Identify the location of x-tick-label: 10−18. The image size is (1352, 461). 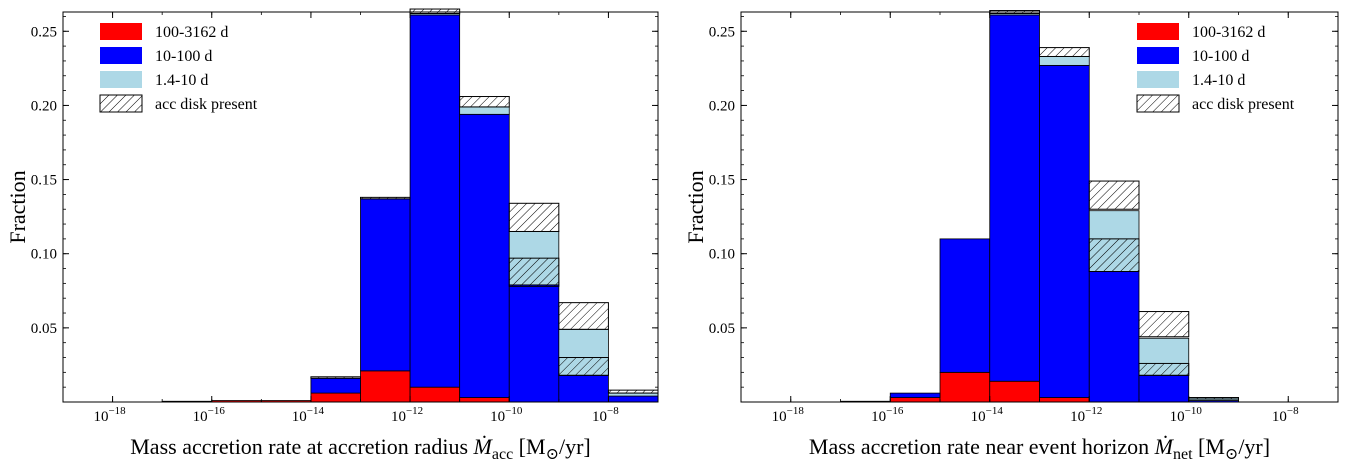
(788, 415).